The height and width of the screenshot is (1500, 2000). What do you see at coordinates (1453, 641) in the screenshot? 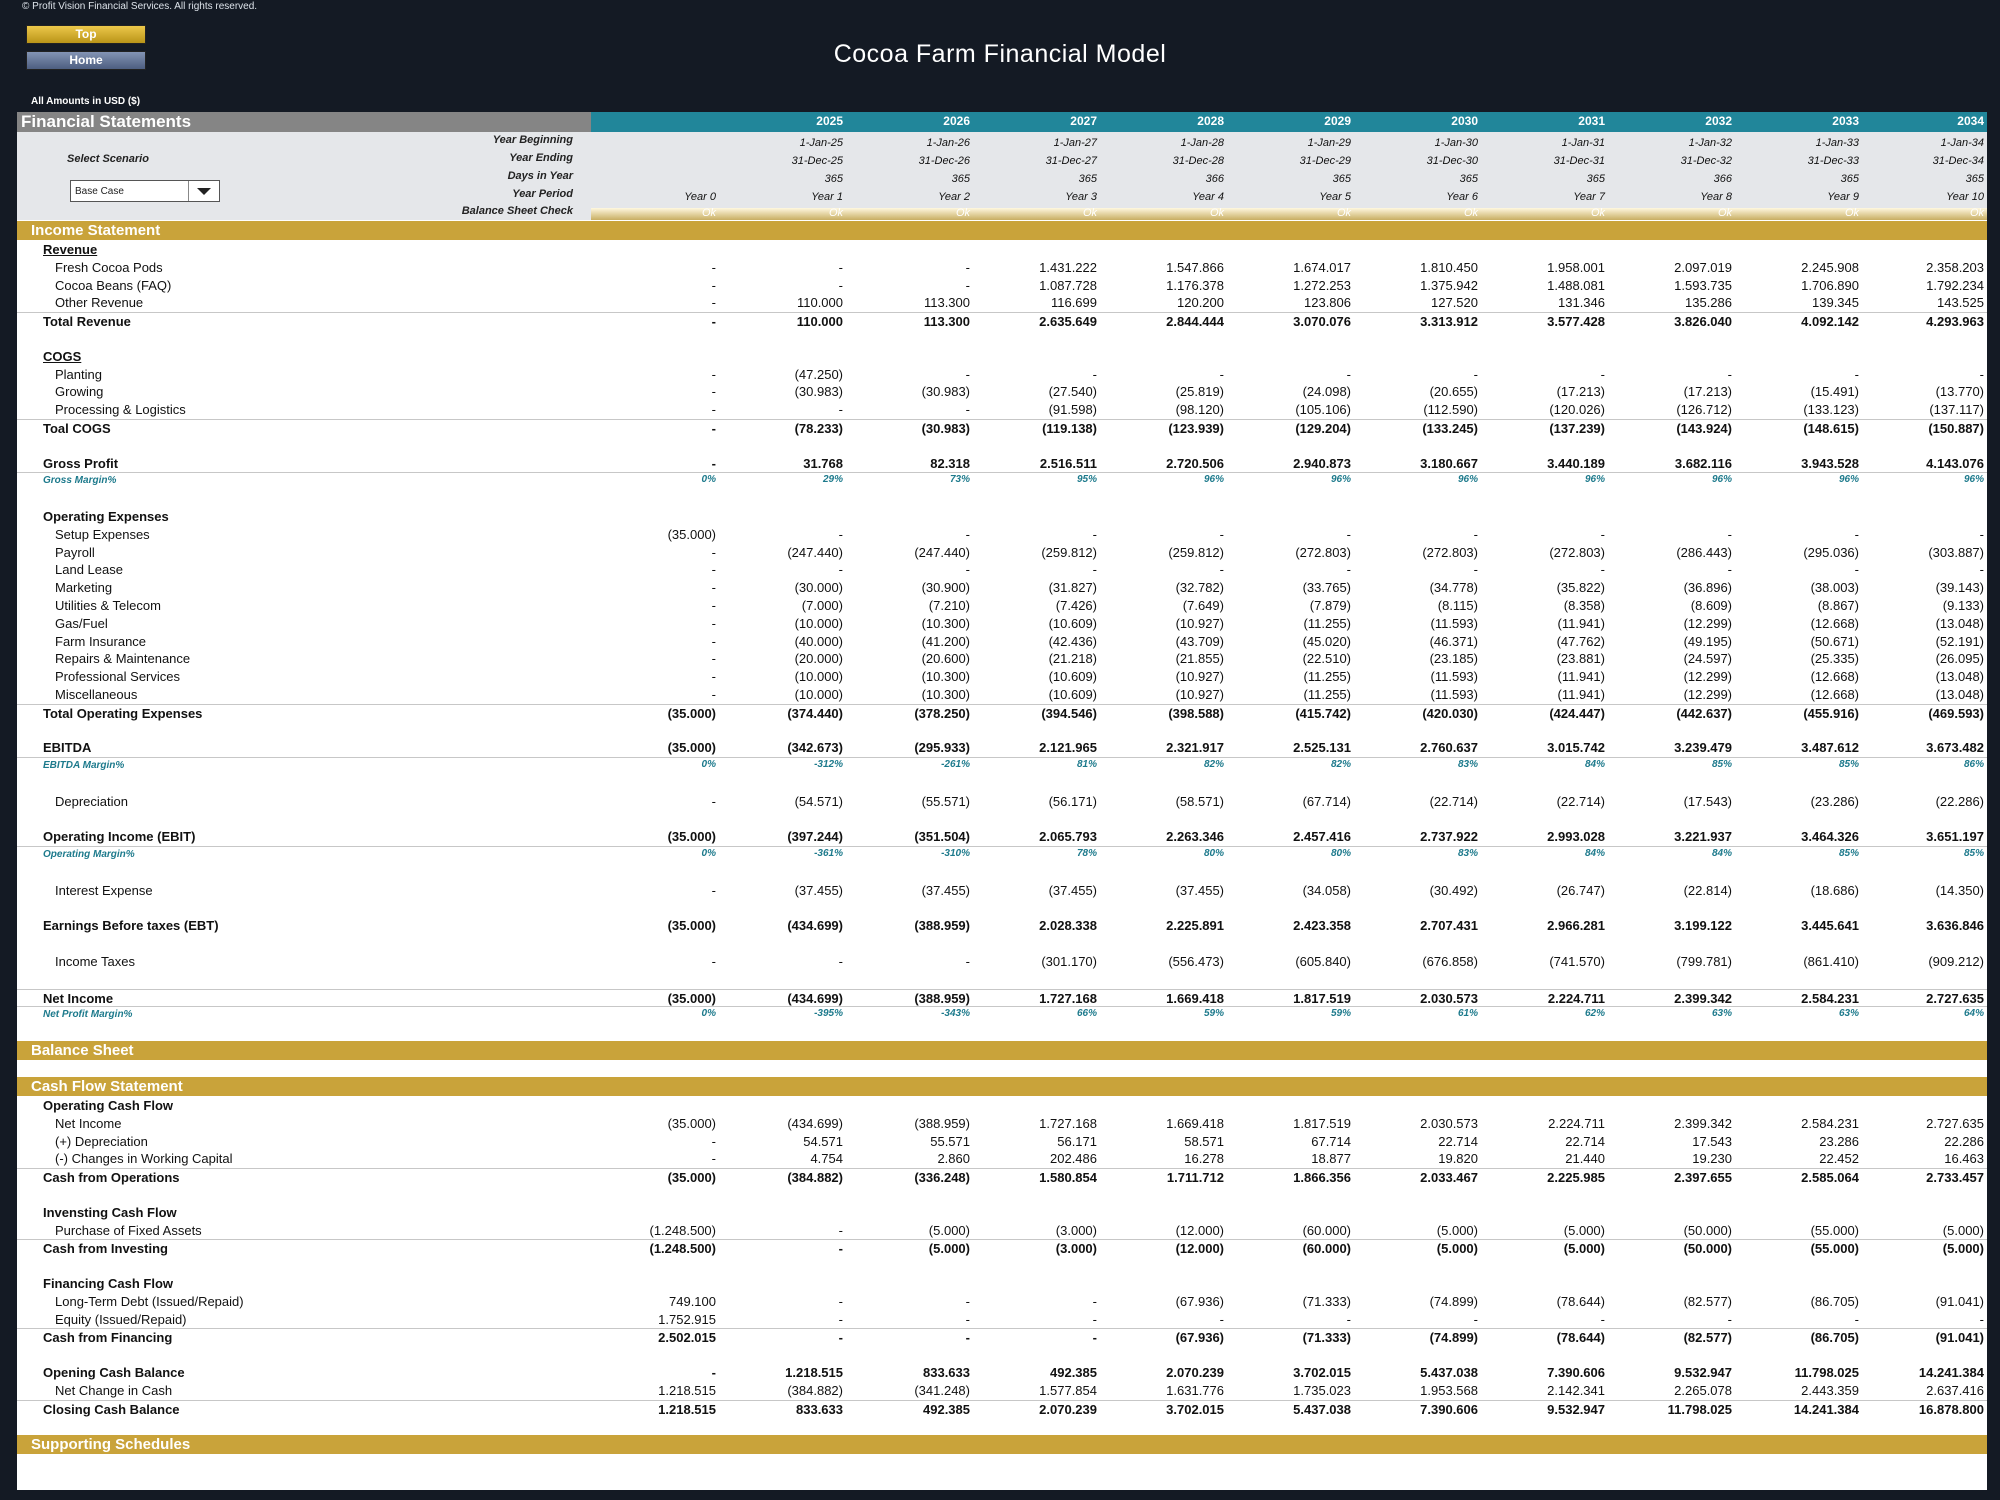
I see `value-cell: (46.371)` at bounding box center [1453, 641].